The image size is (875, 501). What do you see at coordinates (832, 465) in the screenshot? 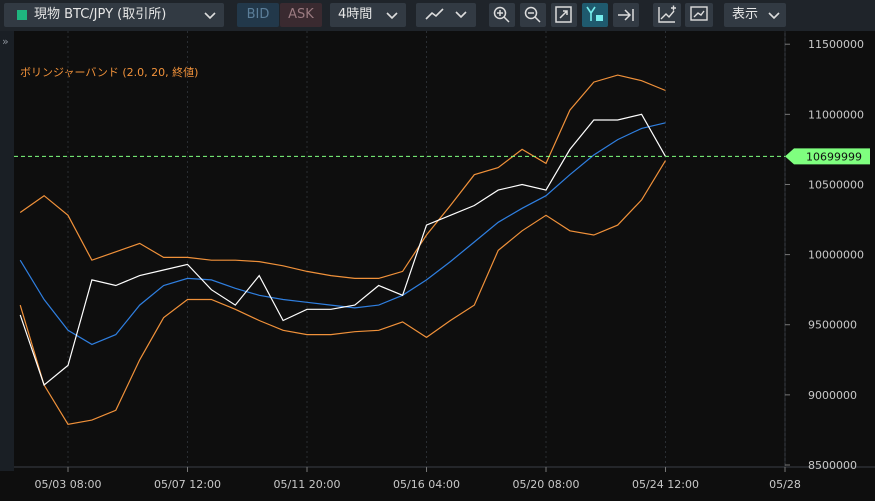
I see `y-tick-label: 8500000` at bounding box center [832, 465].